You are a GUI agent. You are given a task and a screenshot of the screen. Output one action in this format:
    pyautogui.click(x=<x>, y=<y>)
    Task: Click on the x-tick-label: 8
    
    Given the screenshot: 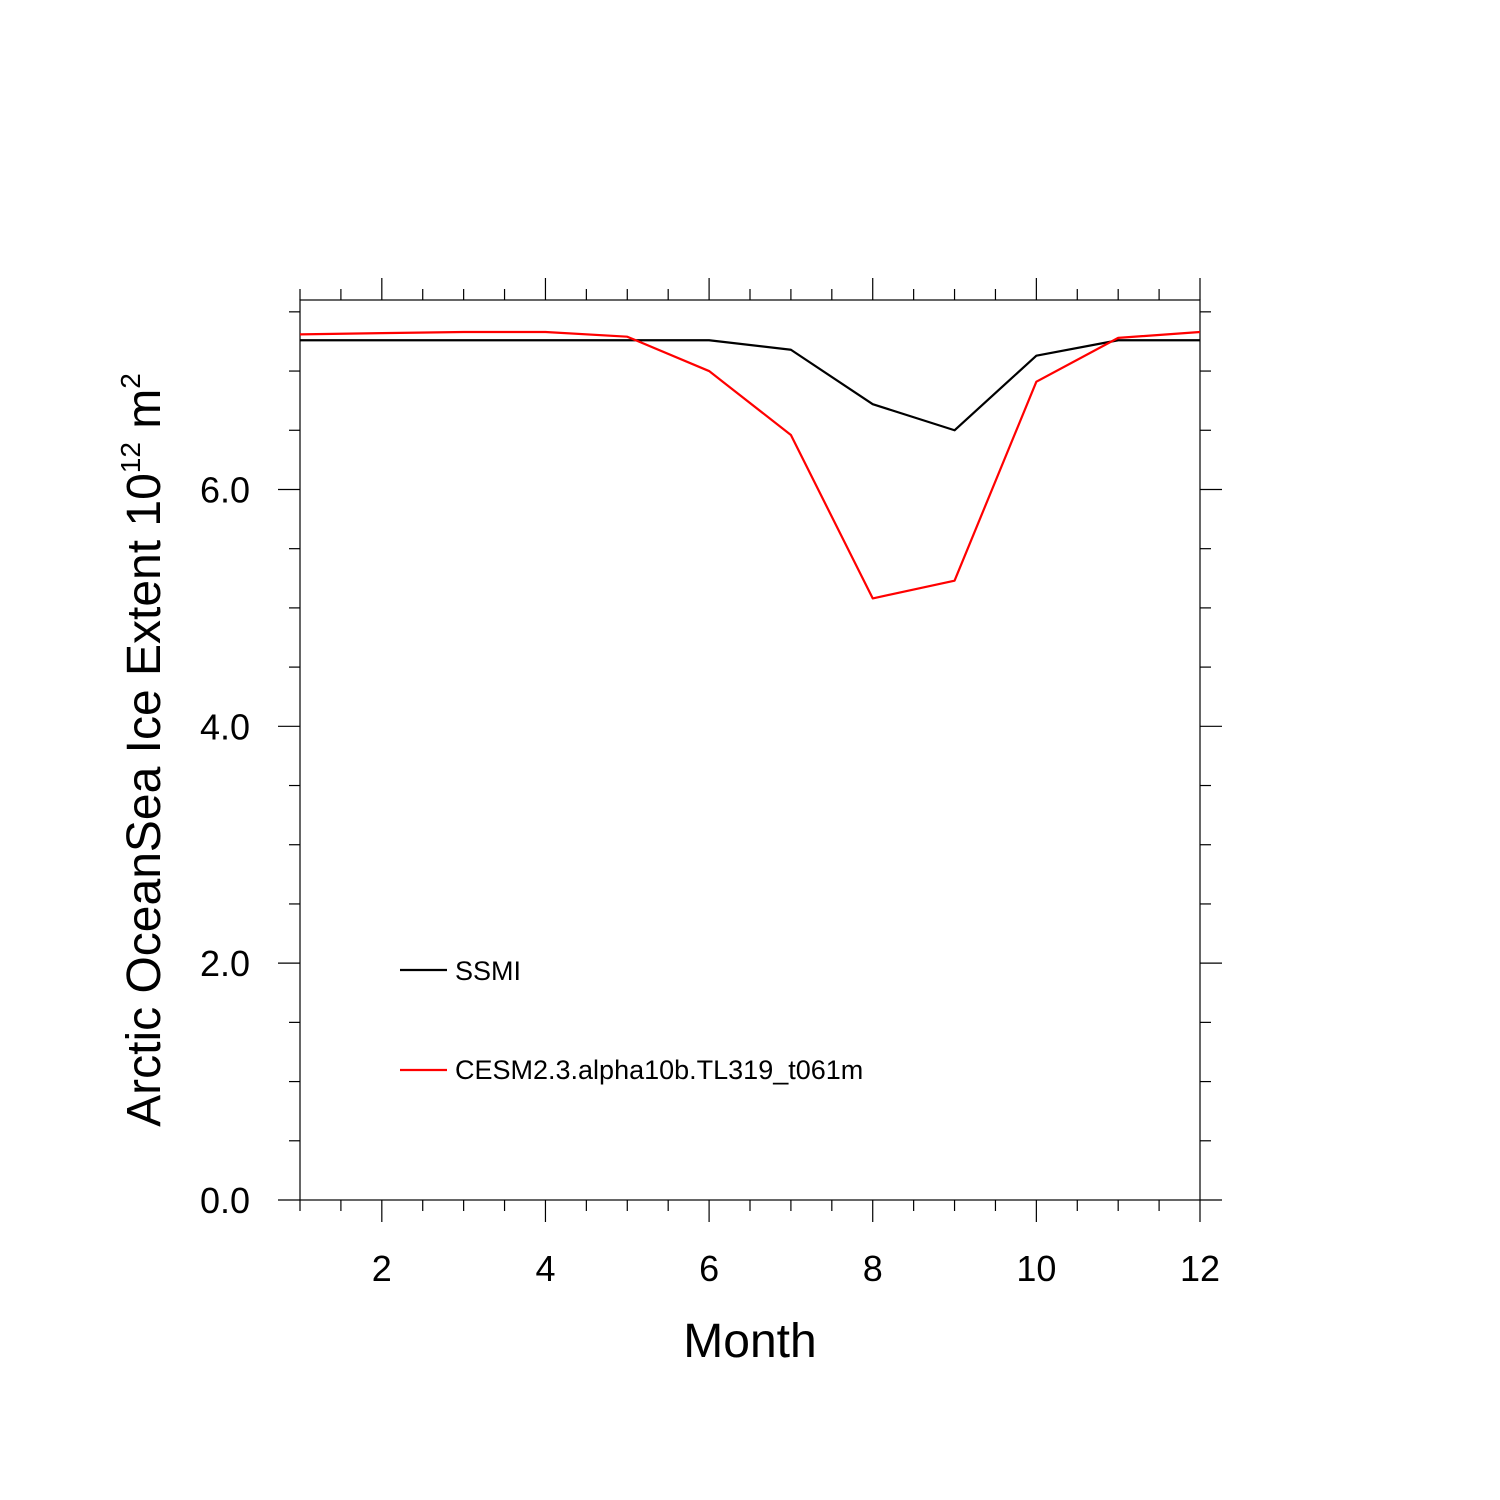 What is the action you would take?
    pyautogui.click(x=873, y=1268)
    